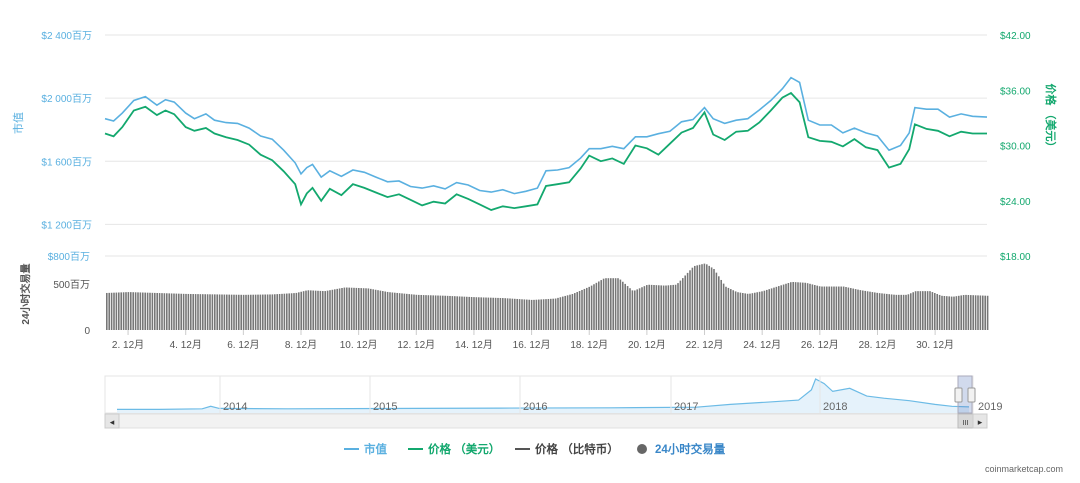 This screenshot has width=1080, height=483. I want to click on legend-label: 价格 （比特币）, so click(577, 449).